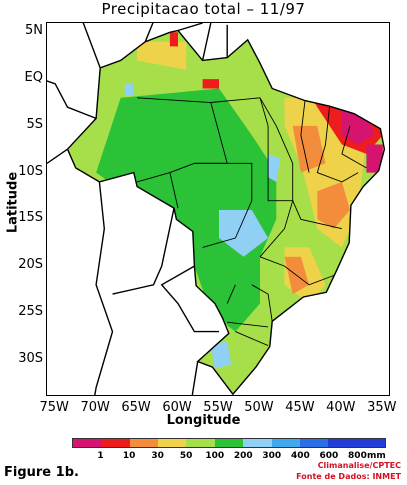 This screenshot has height=485, width=407. Describe the element at coordinates (30, 311) in the screenshot. I see `y-tick-label: 25S` at that location.